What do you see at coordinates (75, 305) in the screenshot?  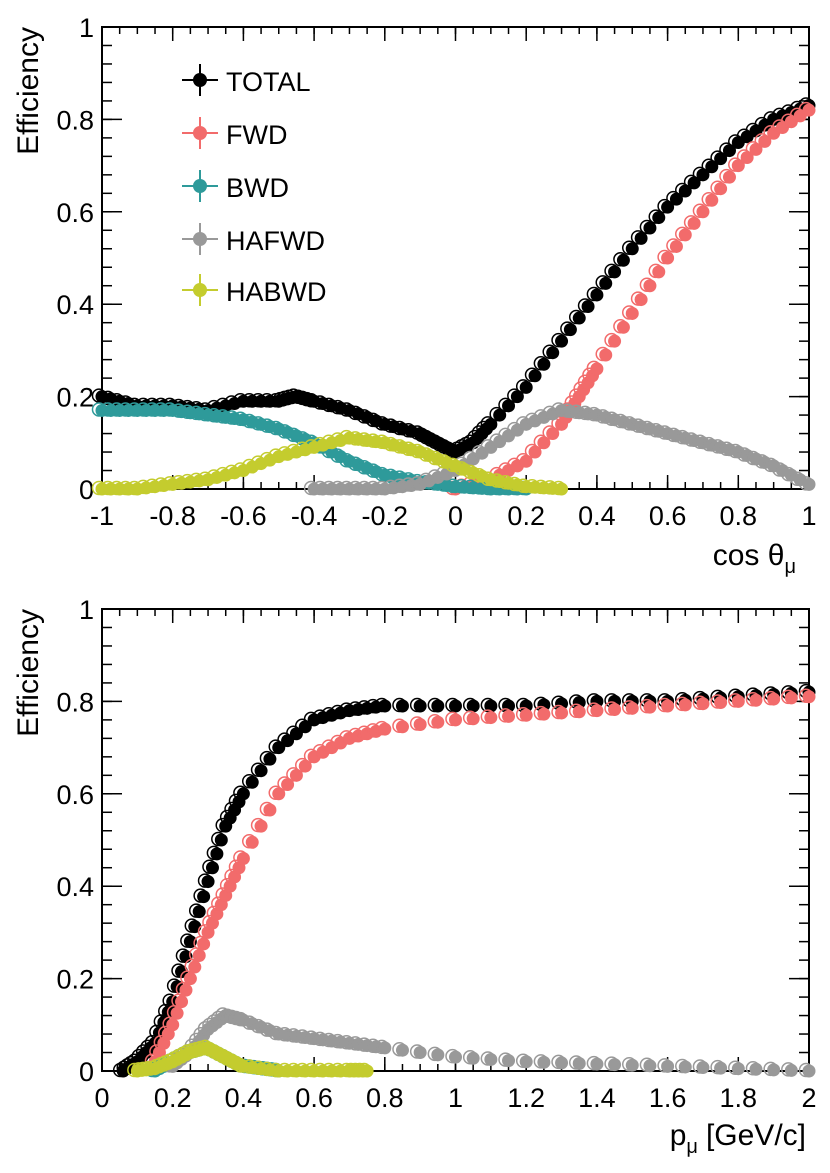 I see `top-ytick-label: 0.4` at bounding box center [75, 305].